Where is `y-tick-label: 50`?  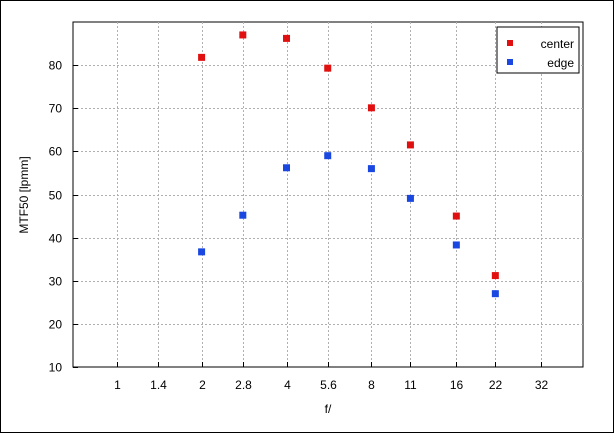 y-tick-label: 50 is located at coordinates (56, 196).